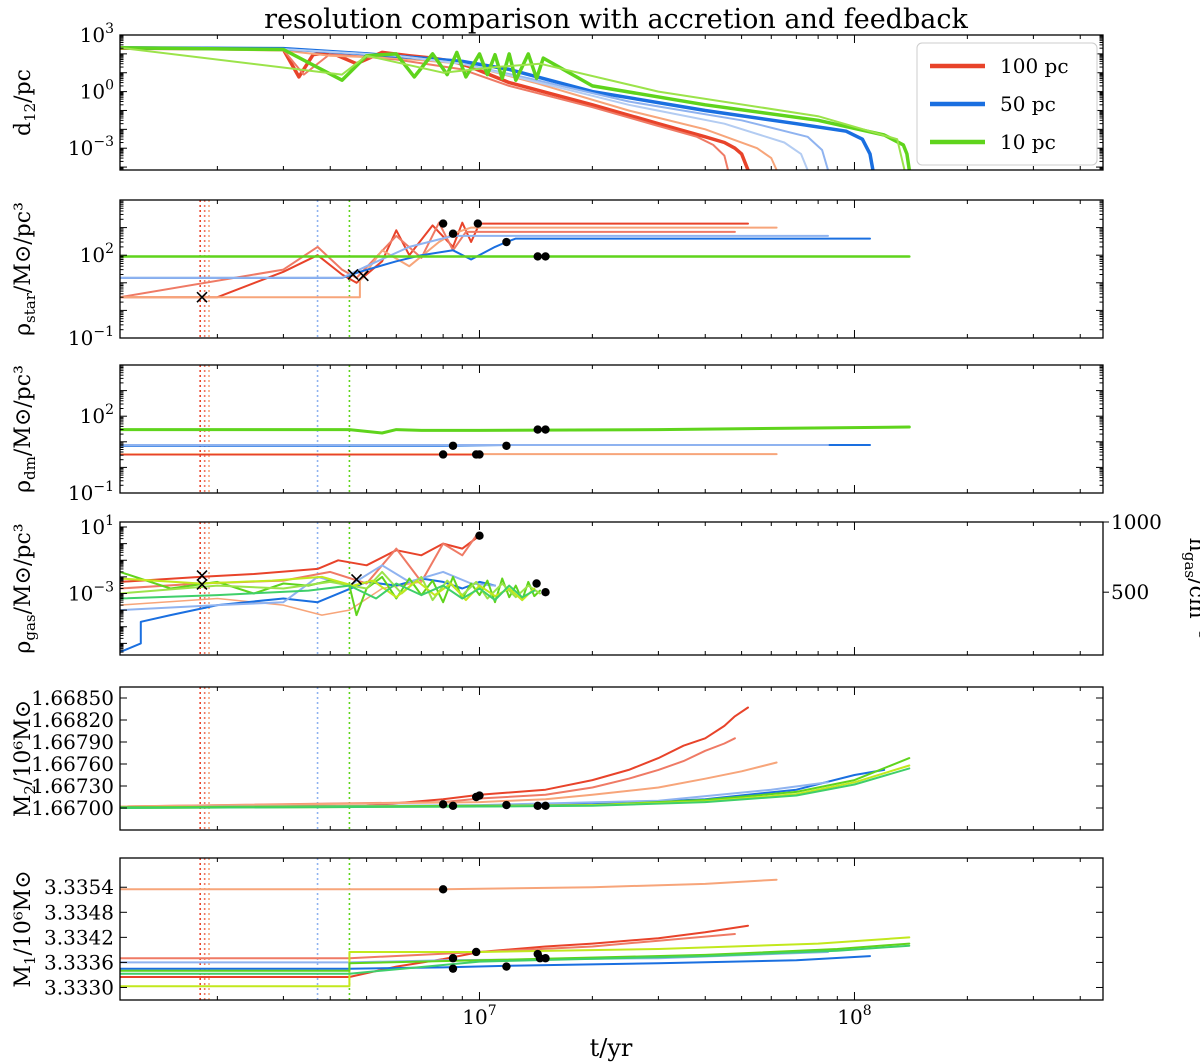 The width and height of the screenshot is (1200, 1062). What do you see at coordinates (79, 987) in the screenshot?
I see `y-tick-label: 3.3330` at bounding box center [79, 987].